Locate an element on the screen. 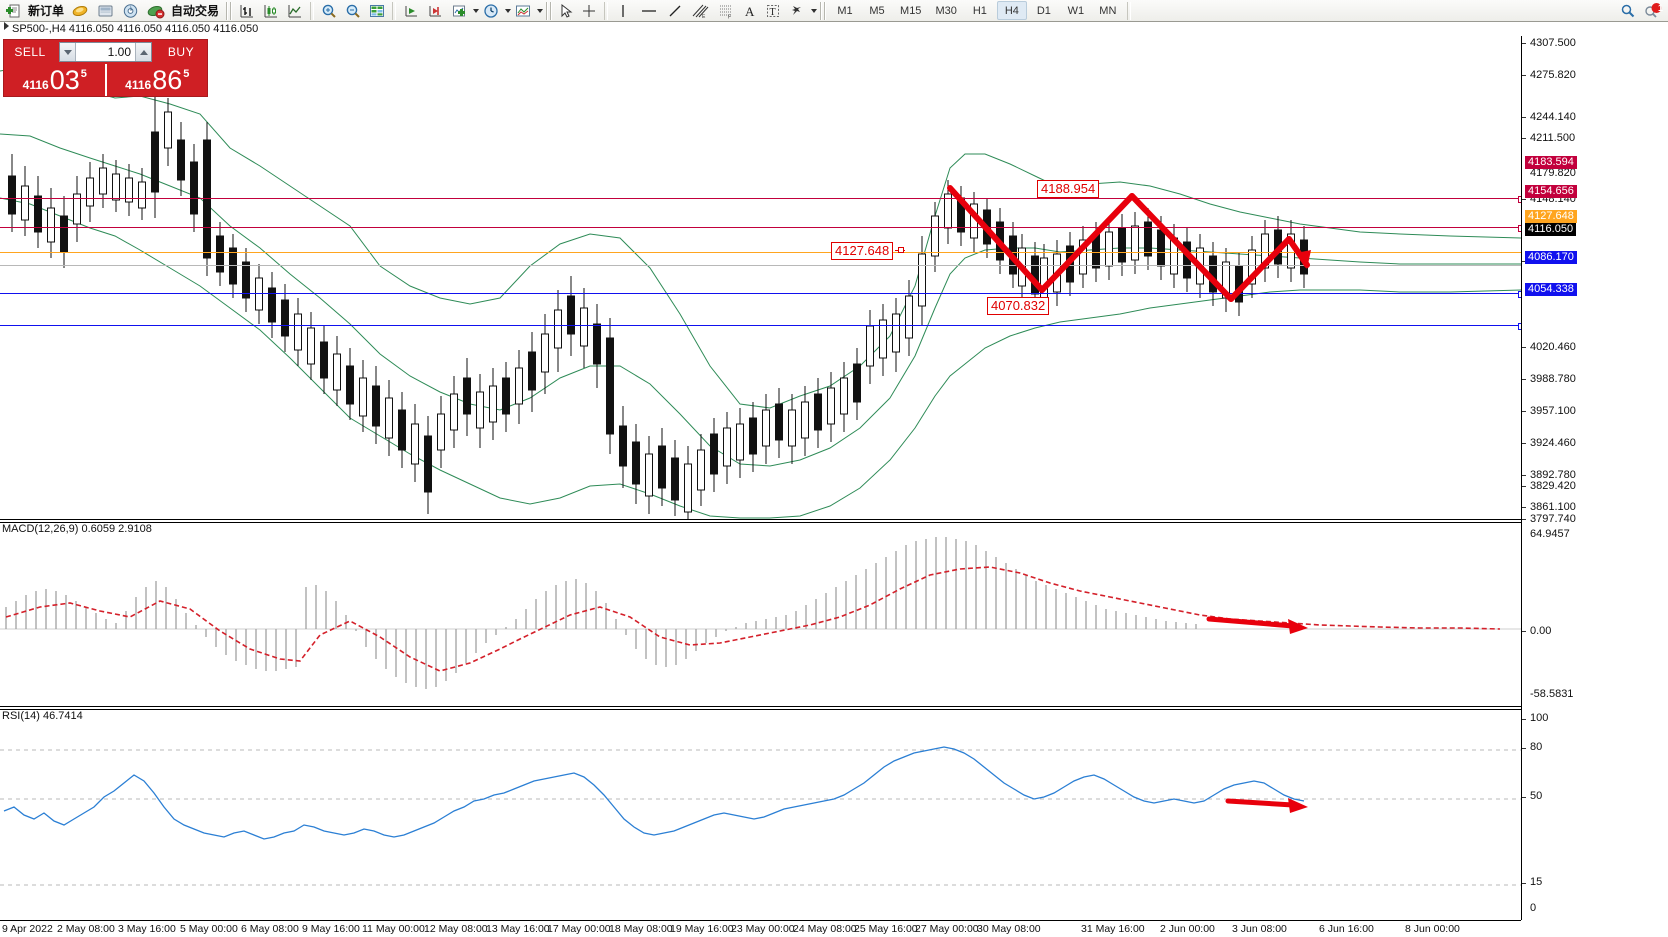  volume-increment-button is located at coordinates (143, 52).